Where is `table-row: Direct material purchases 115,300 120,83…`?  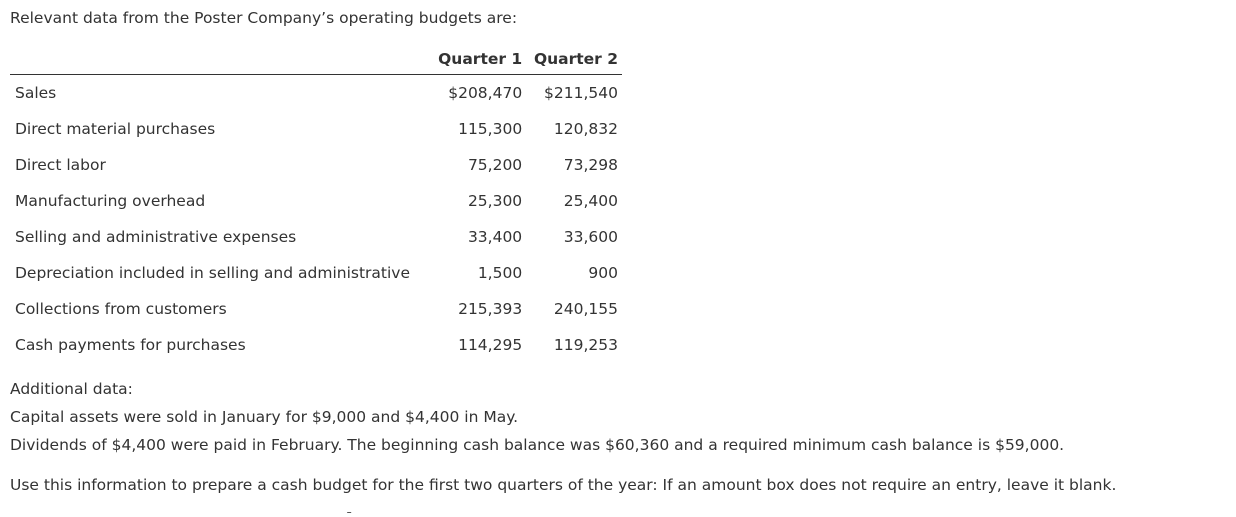 table-row: Direct material purchases 115,300 120,83… is located at coordinates (316, 129).